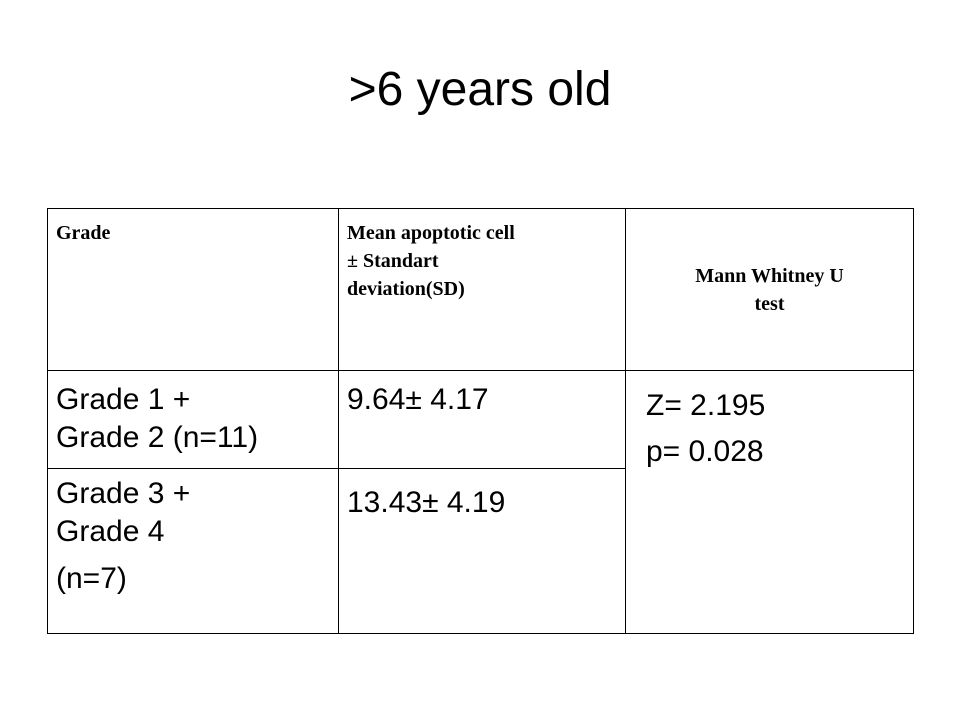 Image resolution: width=960 pixels, height=720 pixels. Describe the element at coordinates (193, 419) in the screenshot. I see `data-cell: Grade 1 + Grade 2 (n=11)` at that location.